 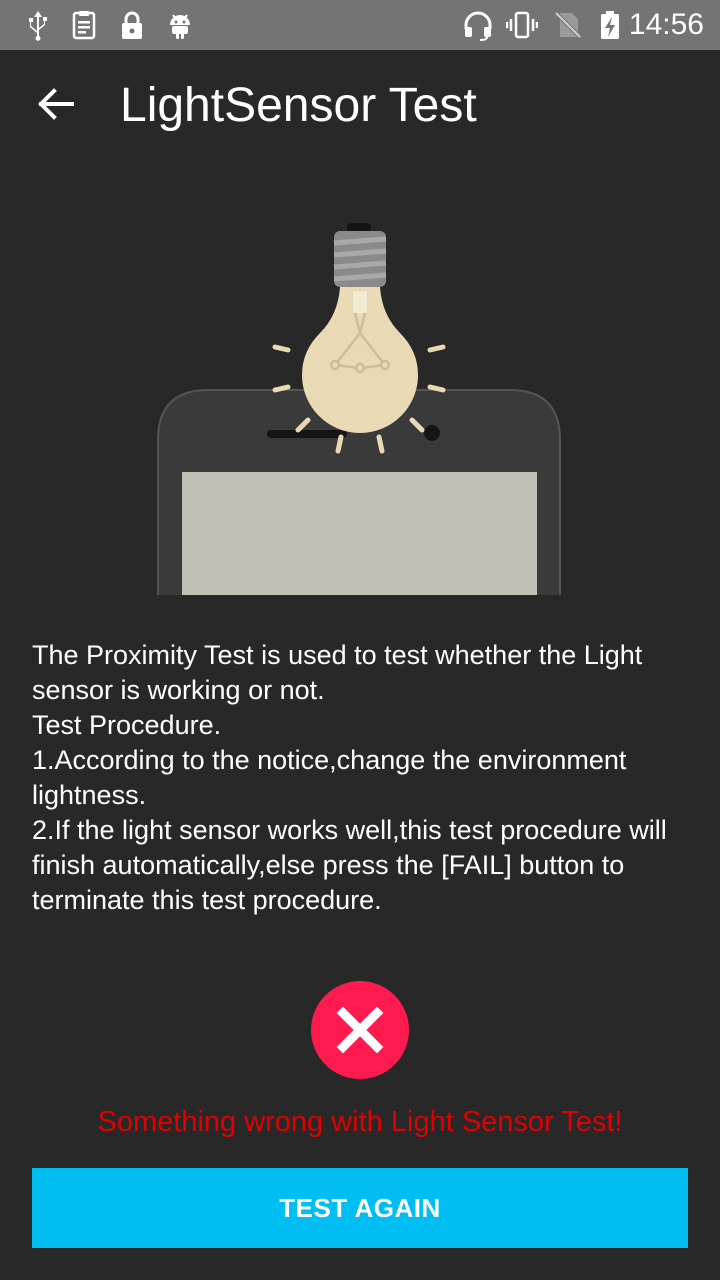 I want to click on debug-log-icon, so click(x=84, y=25).